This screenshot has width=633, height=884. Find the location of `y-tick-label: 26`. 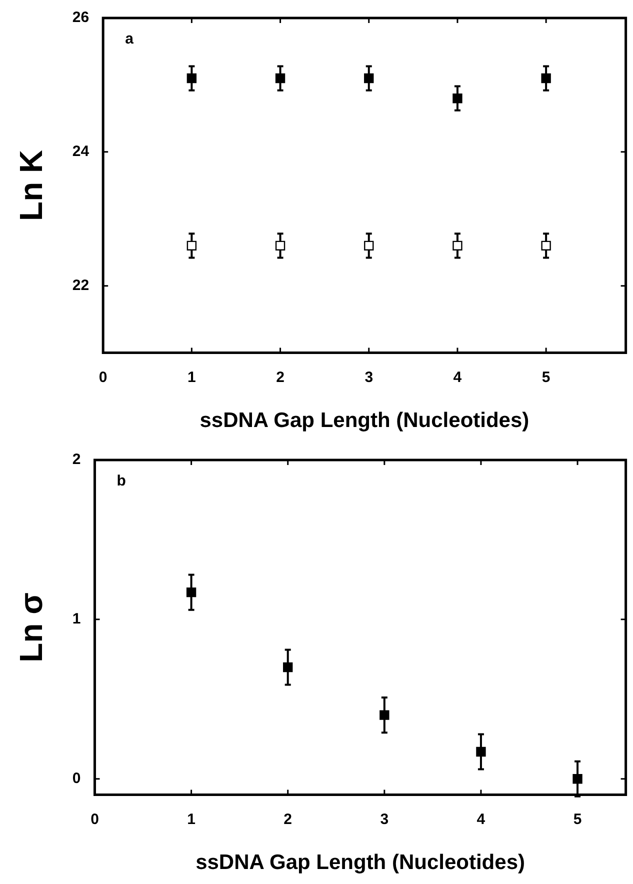

y-tick-label: 26 is located at coordinates (81, 17).